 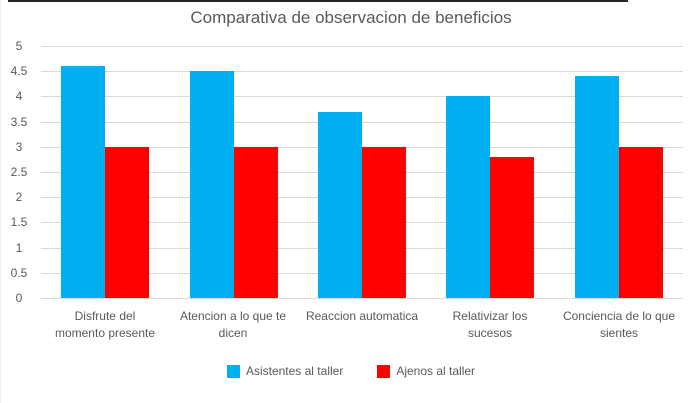 What do you see at coordinates (19, 46) in the screenshot?
I see `y-tick-label: 5` at bounding box center [19, 46].